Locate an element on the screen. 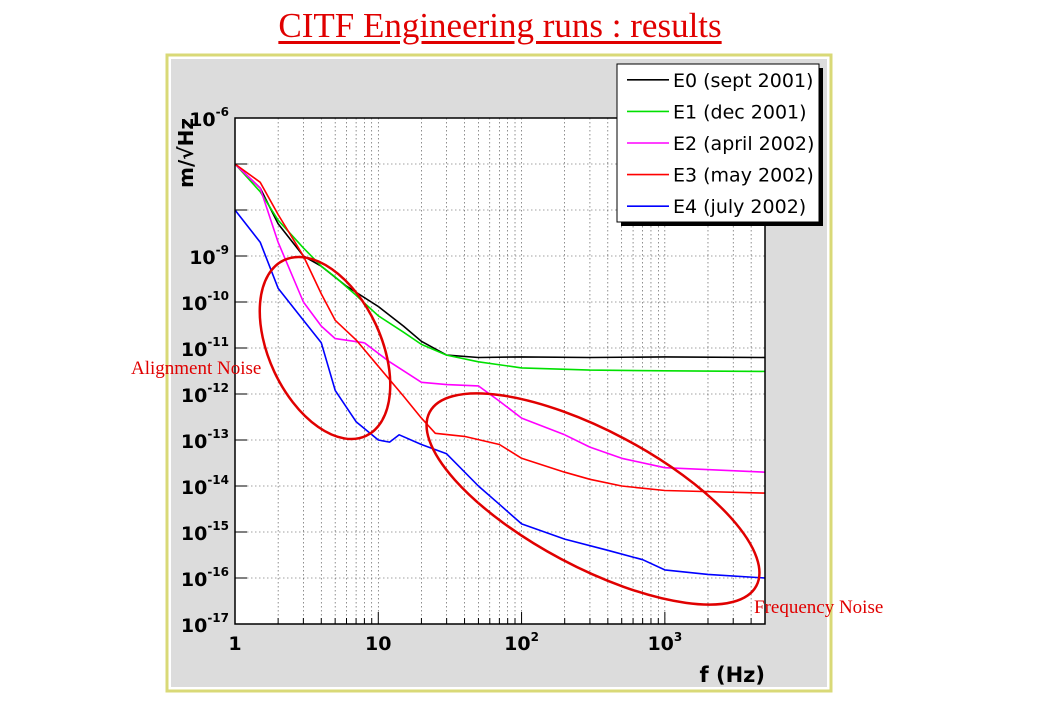 The height and width of the screenshot is (720, 1040). legend-entry: E1 (dec 2001) is located at coordinates (740, 112).